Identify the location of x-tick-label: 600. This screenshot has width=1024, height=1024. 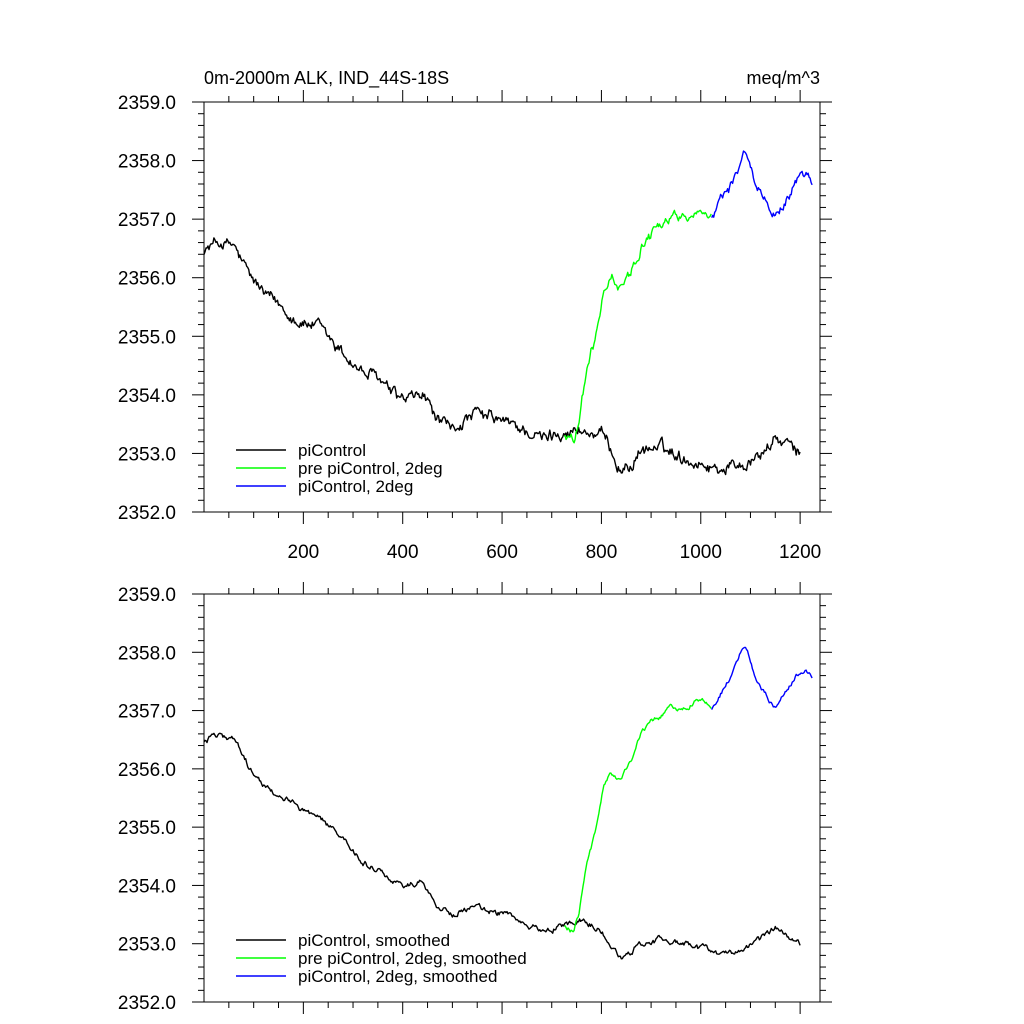
(502, 552).